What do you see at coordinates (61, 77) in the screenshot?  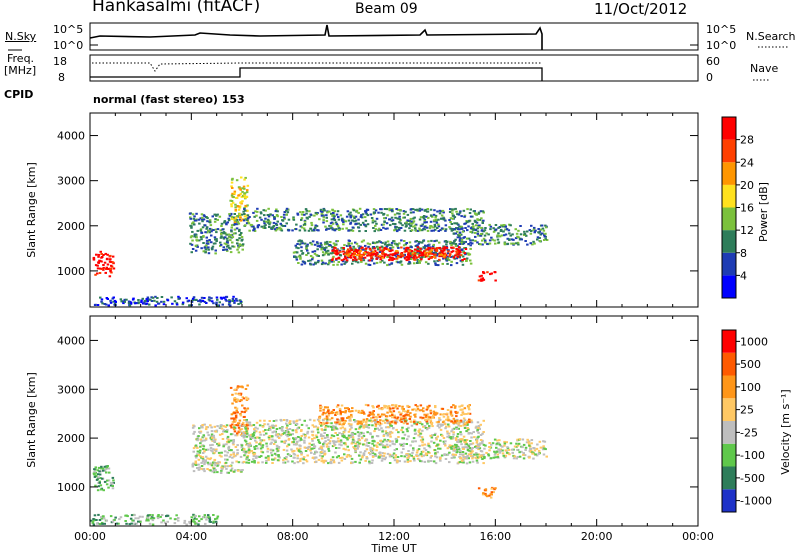 I see `freq-tick-bottom: 8` at bounding box center [61, 77].